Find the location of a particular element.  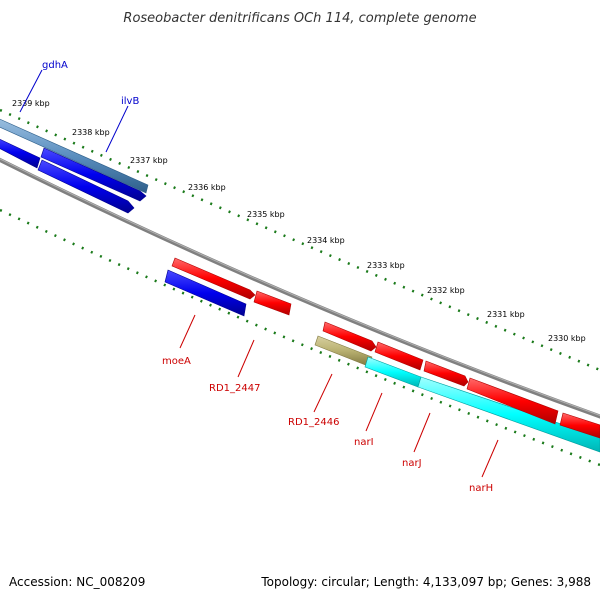

leader-narJ is located at coordinates (422, 432).